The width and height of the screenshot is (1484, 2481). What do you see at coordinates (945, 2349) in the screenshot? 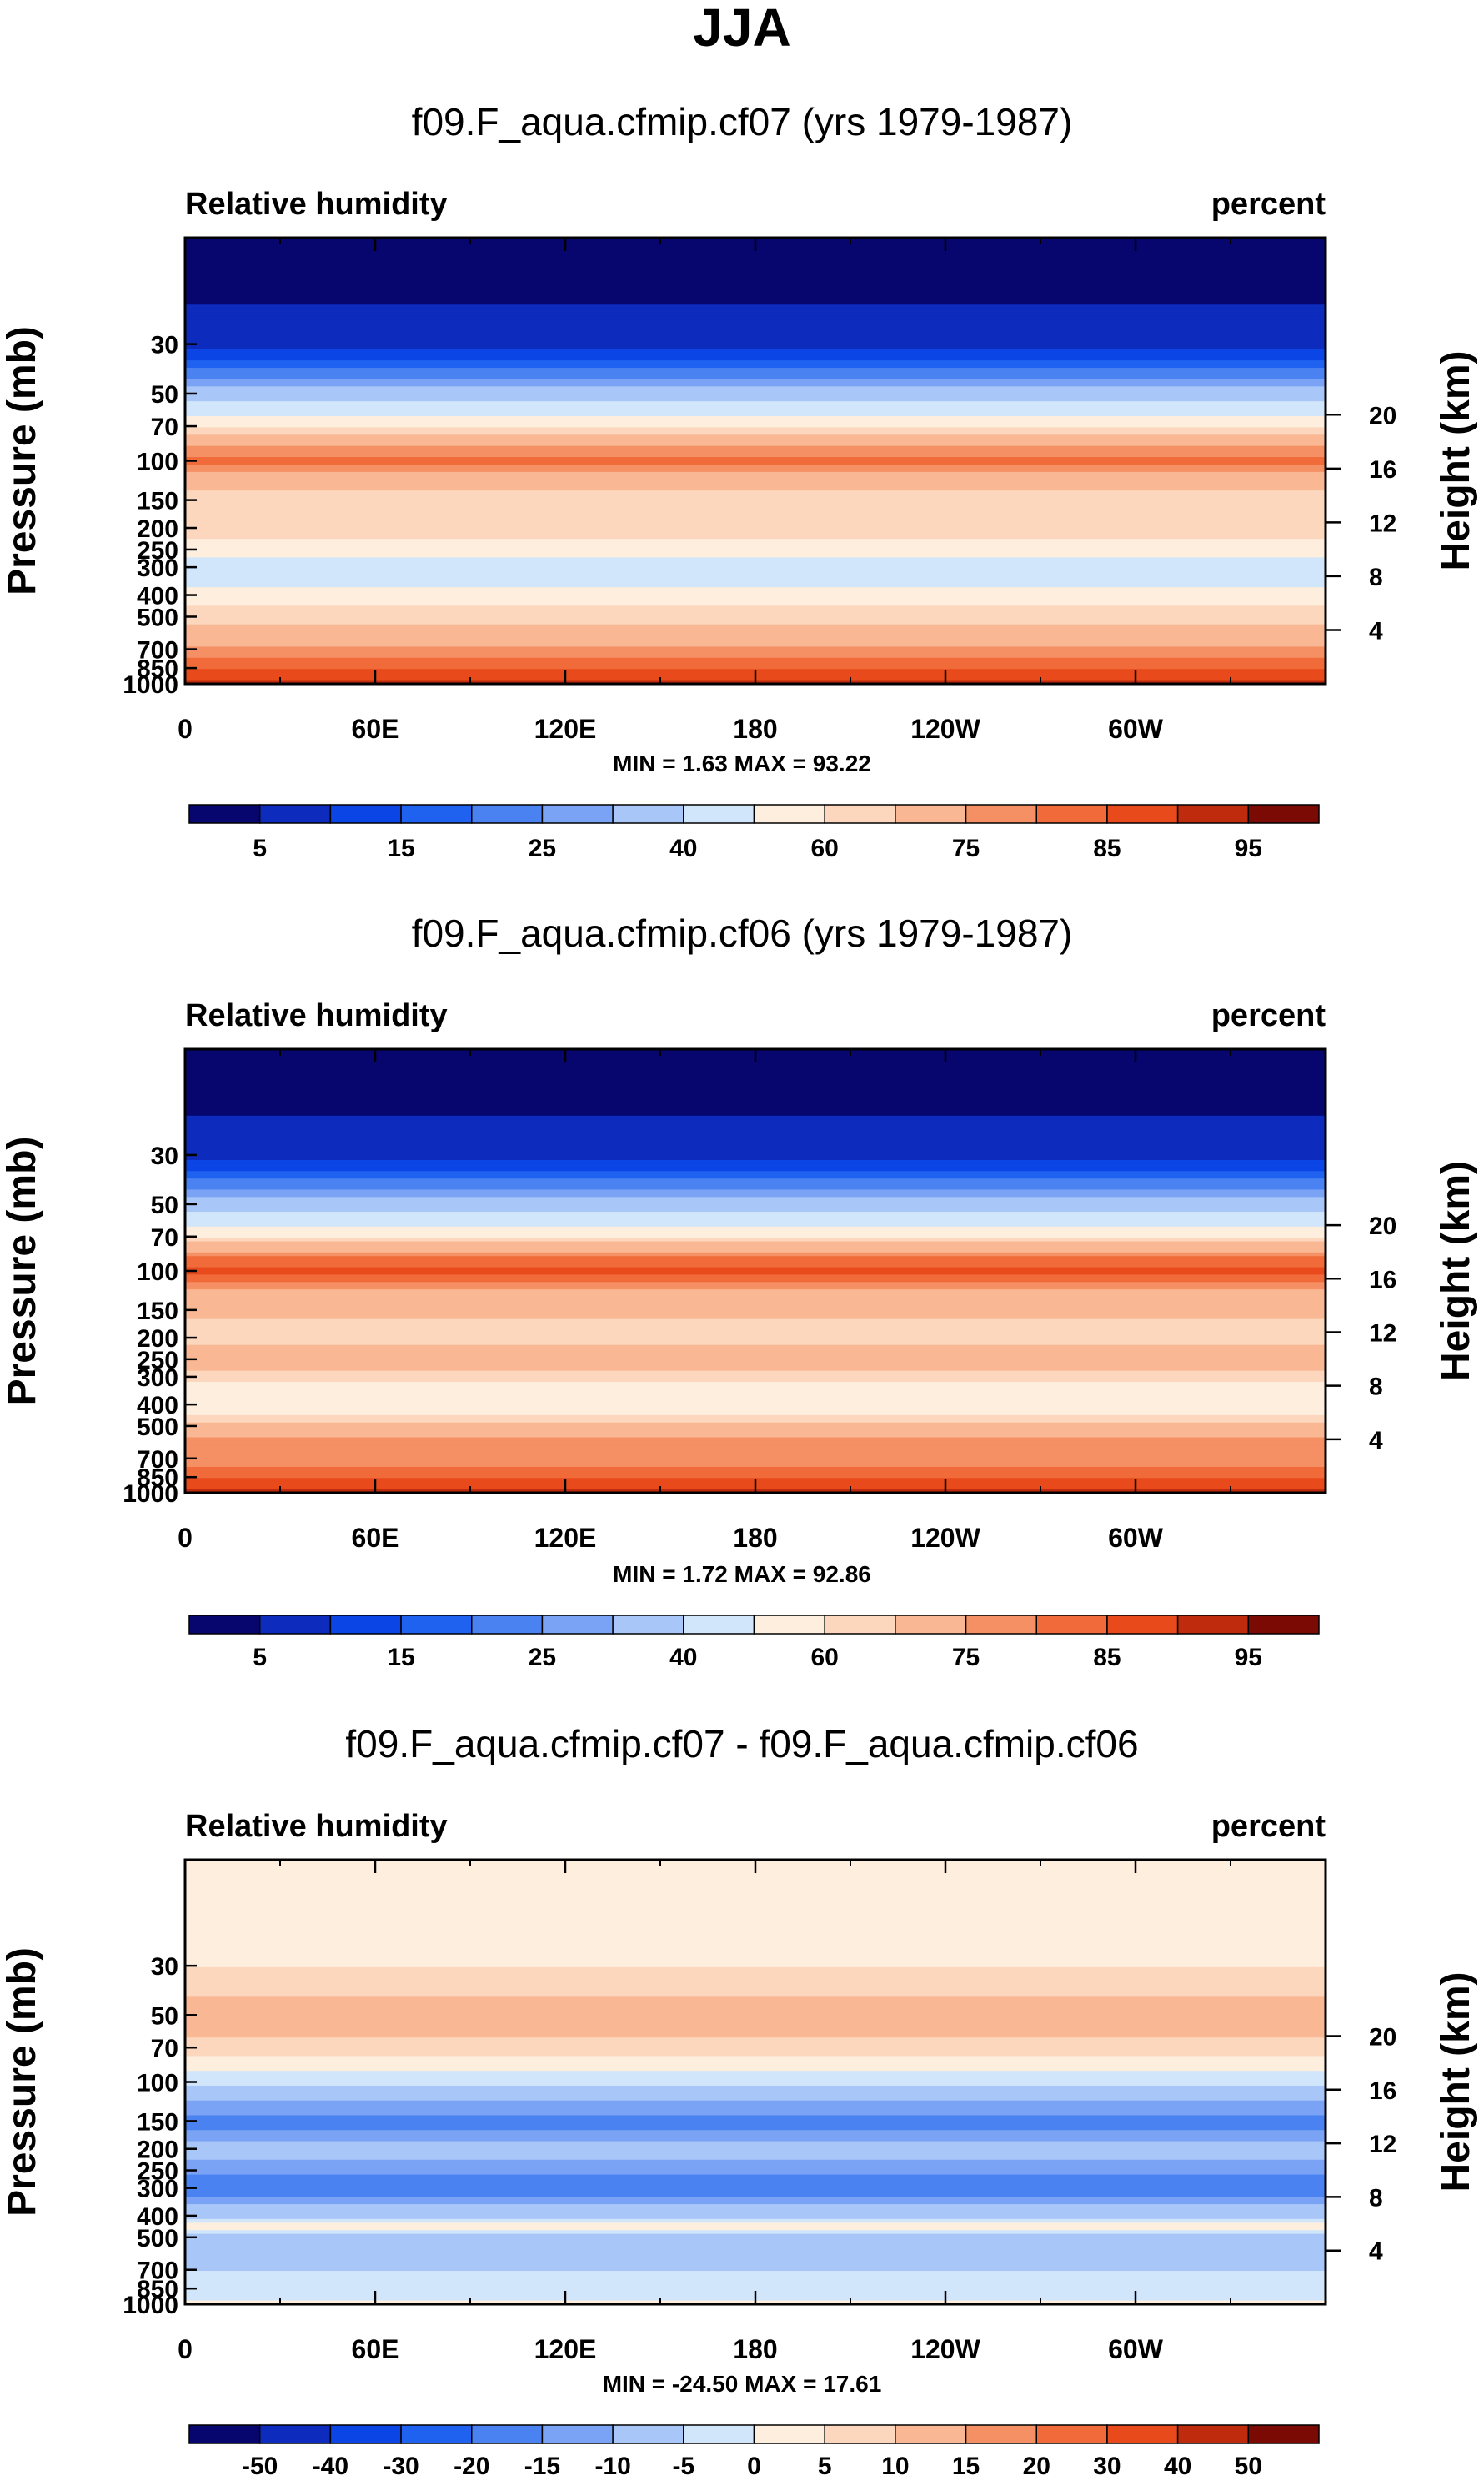
I see `x-tick-label: 120W` at bounding box center [945, 2349].